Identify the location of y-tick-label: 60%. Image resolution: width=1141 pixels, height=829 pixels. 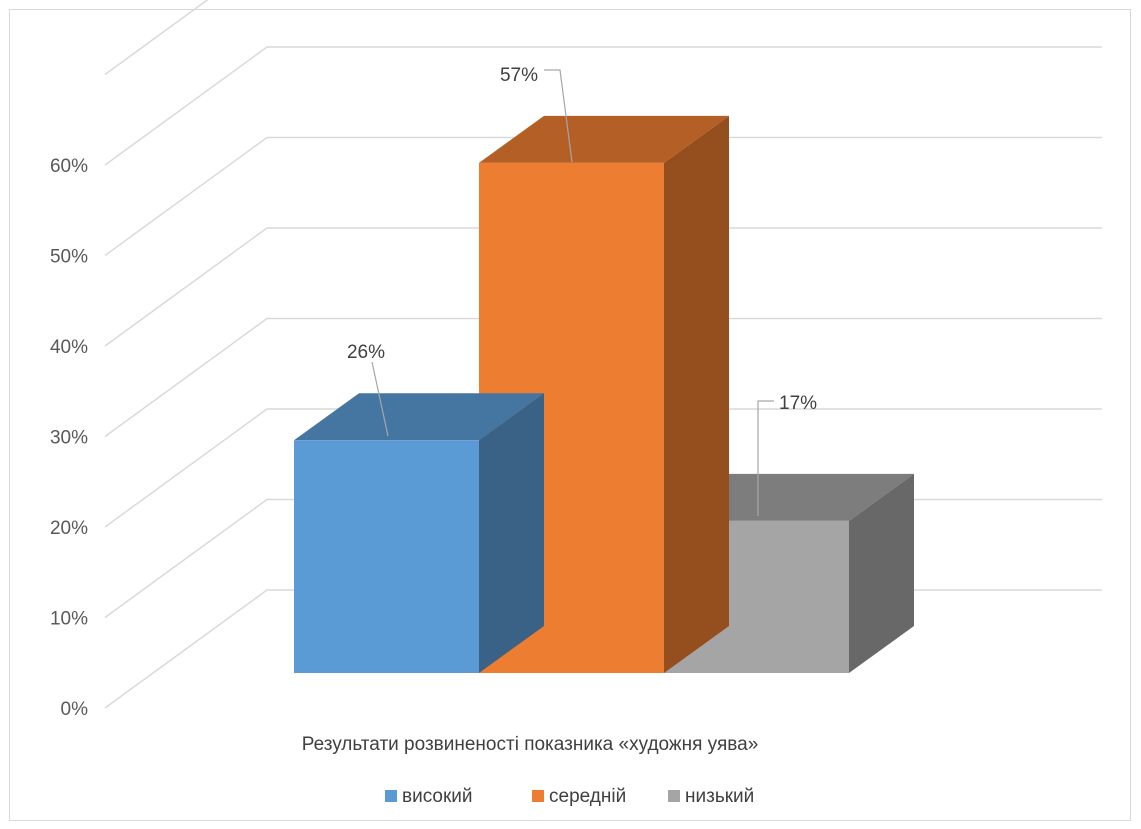
(69, 166).